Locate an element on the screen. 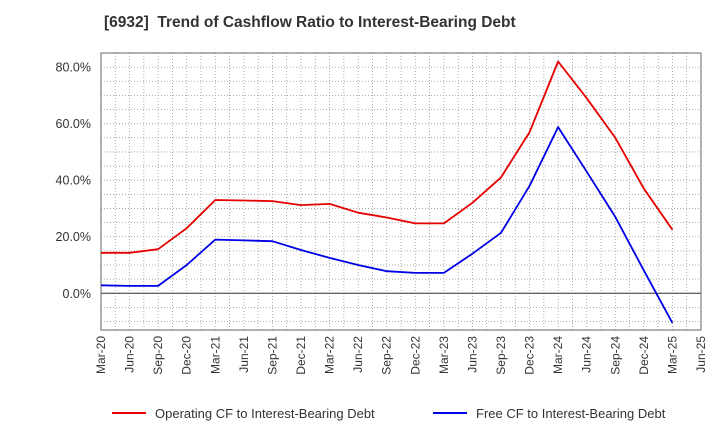  y-tick-label: 80.0% is located at coordinates (73, 68).